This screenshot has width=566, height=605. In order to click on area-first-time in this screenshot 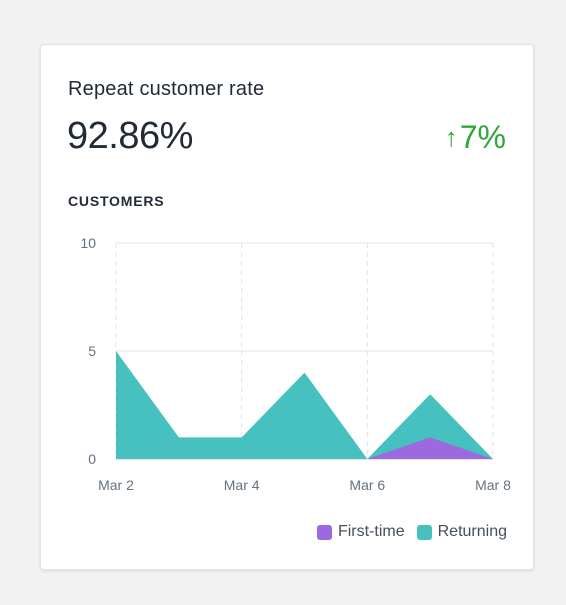, I will do `click(304, 448)`.